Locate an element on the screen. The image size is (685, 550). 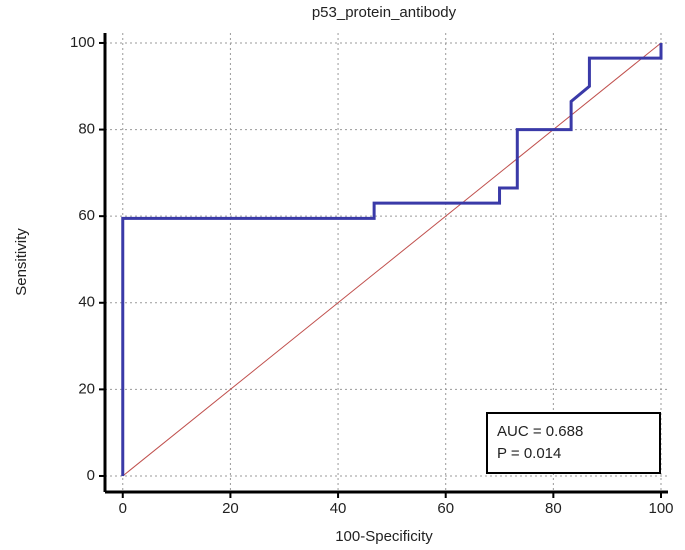
x-tick-label: 80 is located at coordinates (553, 508).